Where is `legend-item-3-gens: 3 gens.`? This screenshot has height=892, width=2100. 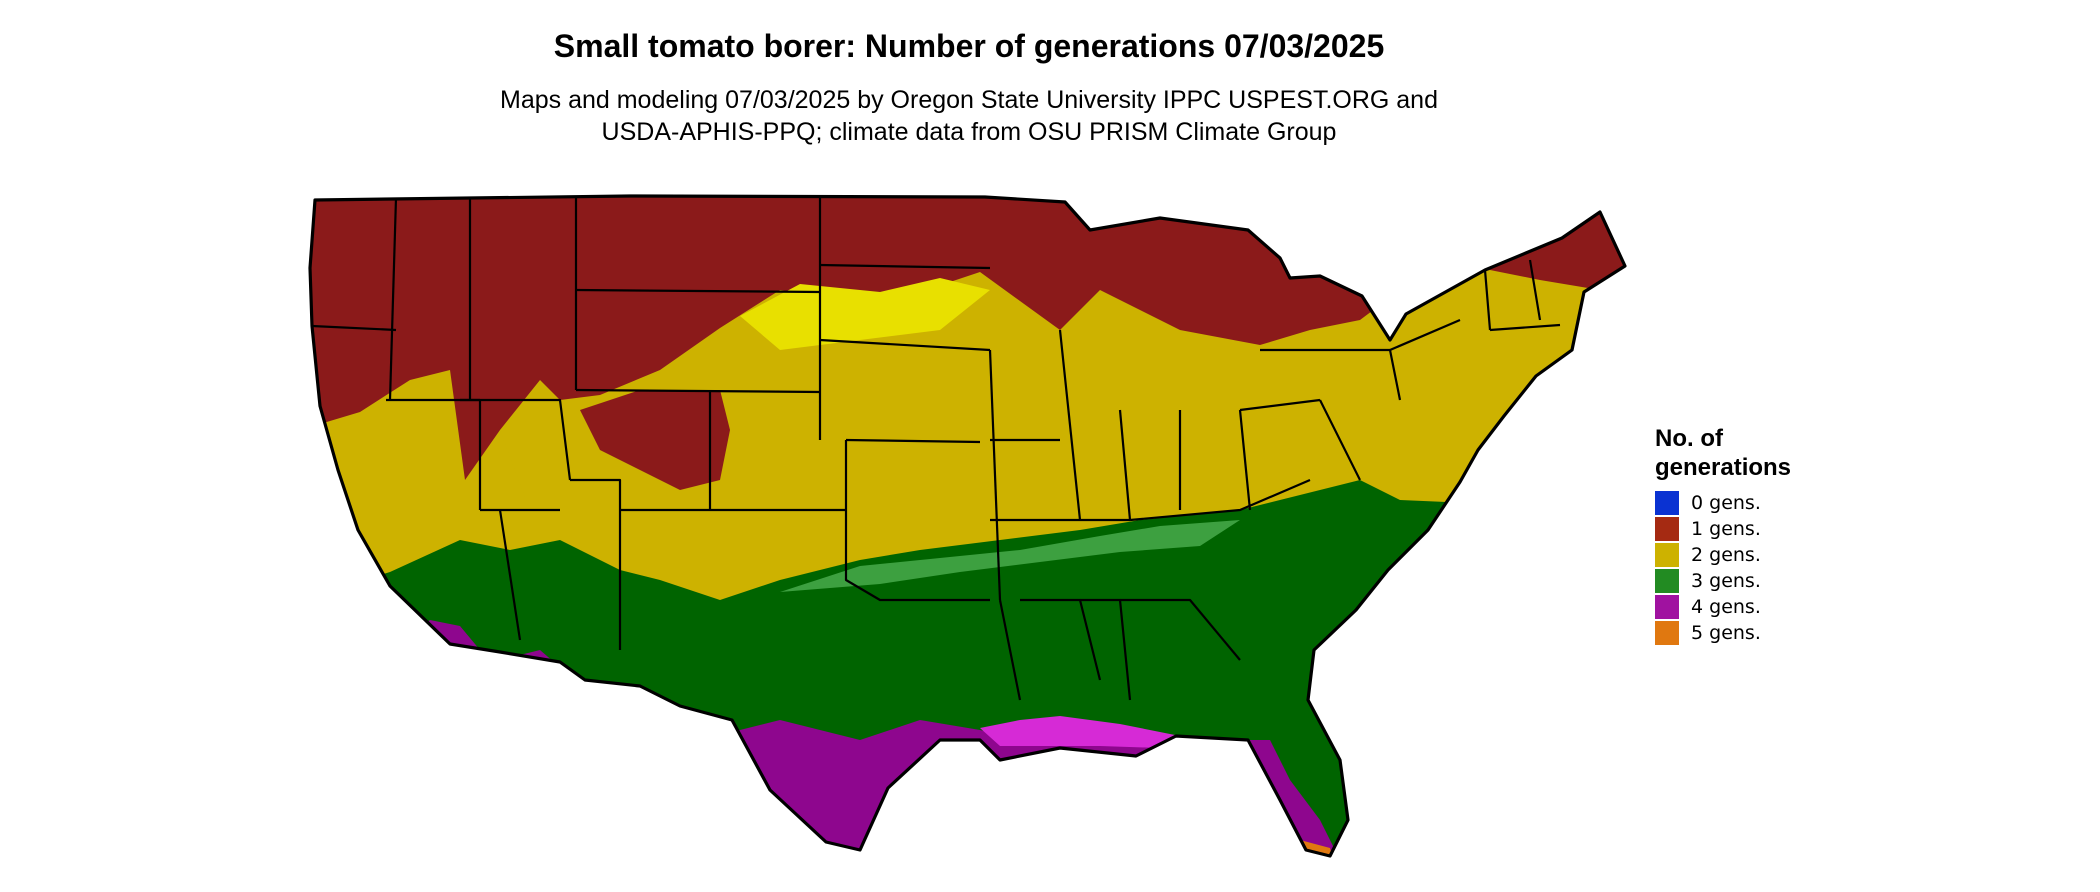
legend-item-3-gens: 3 gens. is located at coordinates (1785, 581).